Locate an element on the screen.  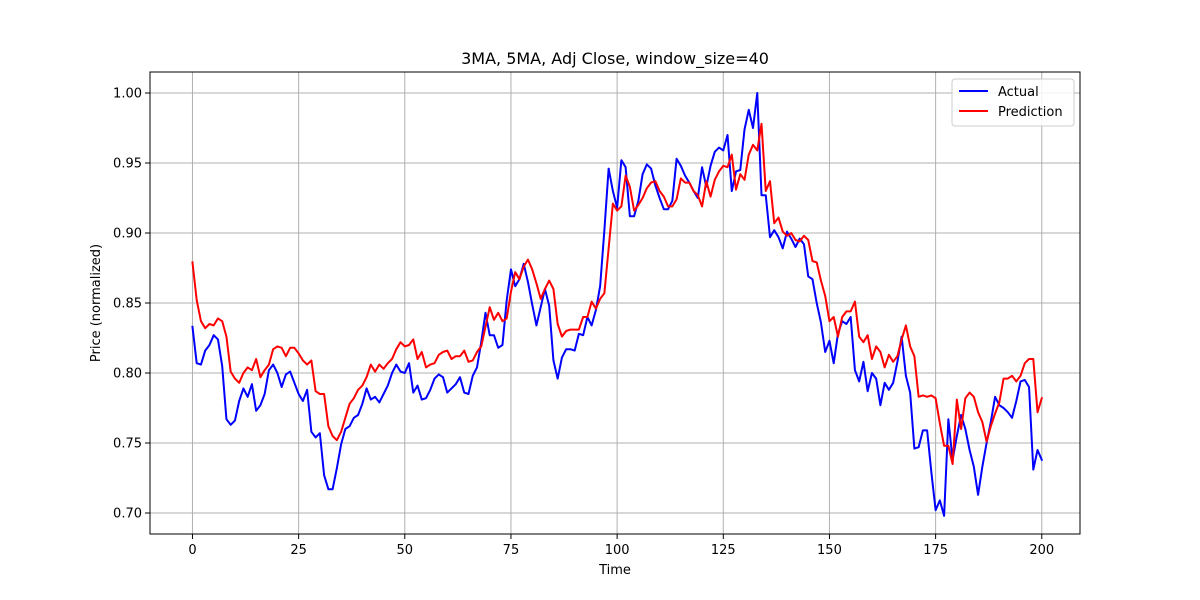
x-axis-label: Time is located at coordinates (614, 570).